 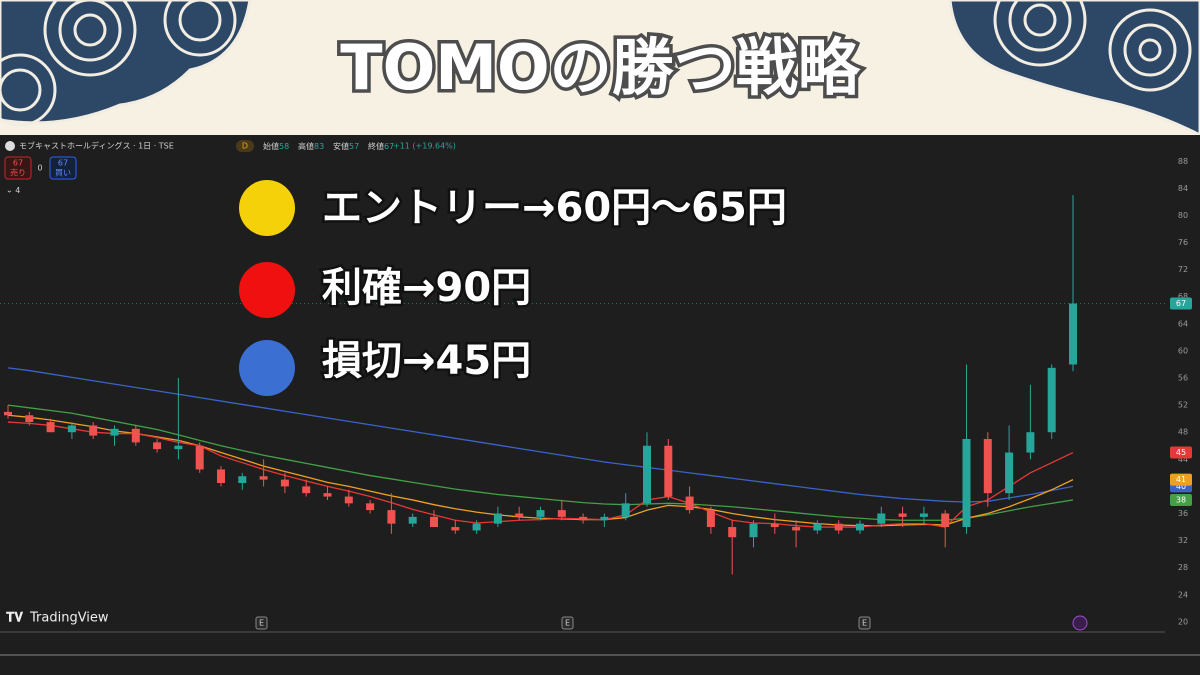 I want to click on wave-left, so click(x=126, y=63).